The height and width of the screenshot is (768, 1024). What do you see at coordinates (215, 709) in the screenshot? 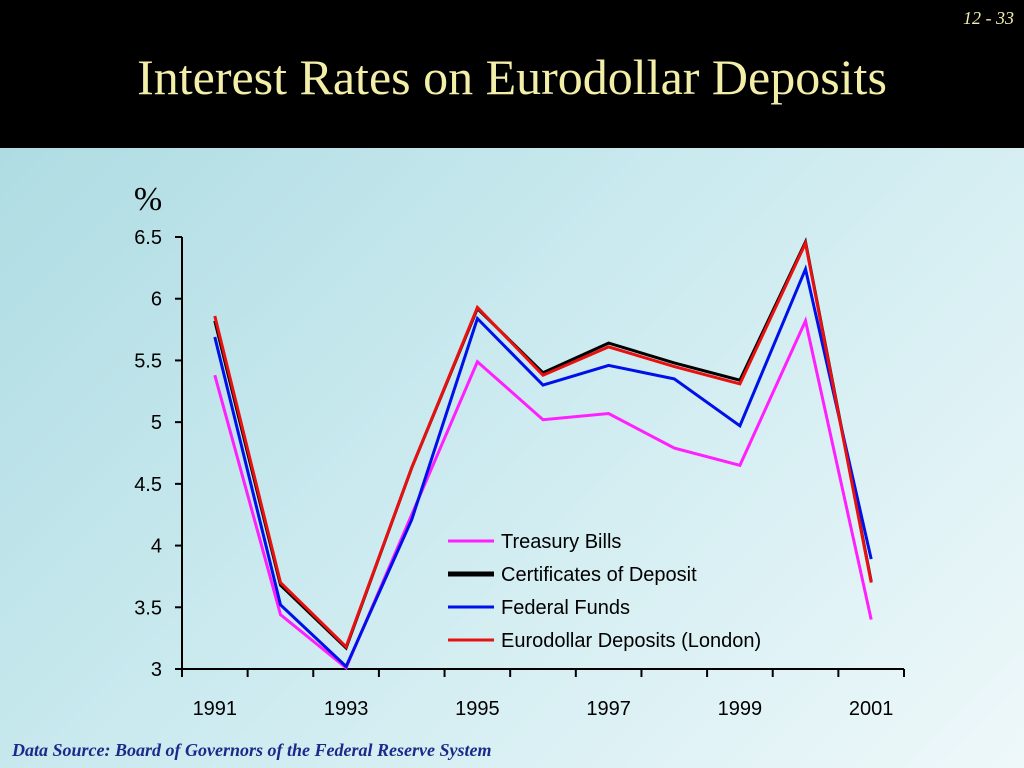
I see `x-tick-label: 1991` at bounding box center [215, 709].